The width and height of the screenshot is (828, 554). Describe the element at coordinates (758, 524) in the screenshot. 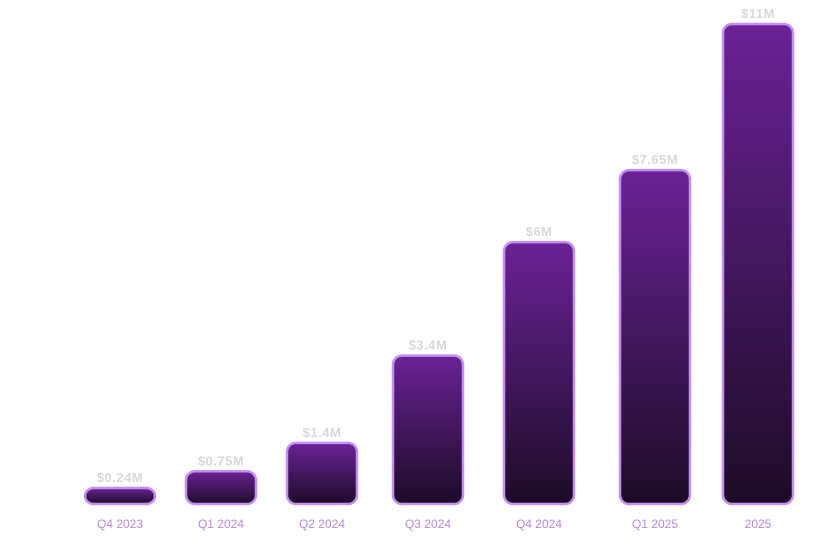

I see `category-label: 2025` at that location.